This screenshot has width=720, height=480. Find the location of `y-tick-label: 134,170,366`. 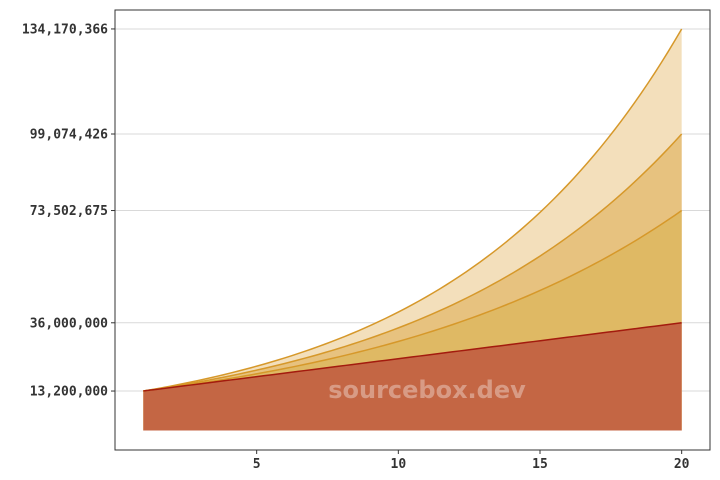

y-tick-label: 134,170,366 is located at coordinates (65, 29).